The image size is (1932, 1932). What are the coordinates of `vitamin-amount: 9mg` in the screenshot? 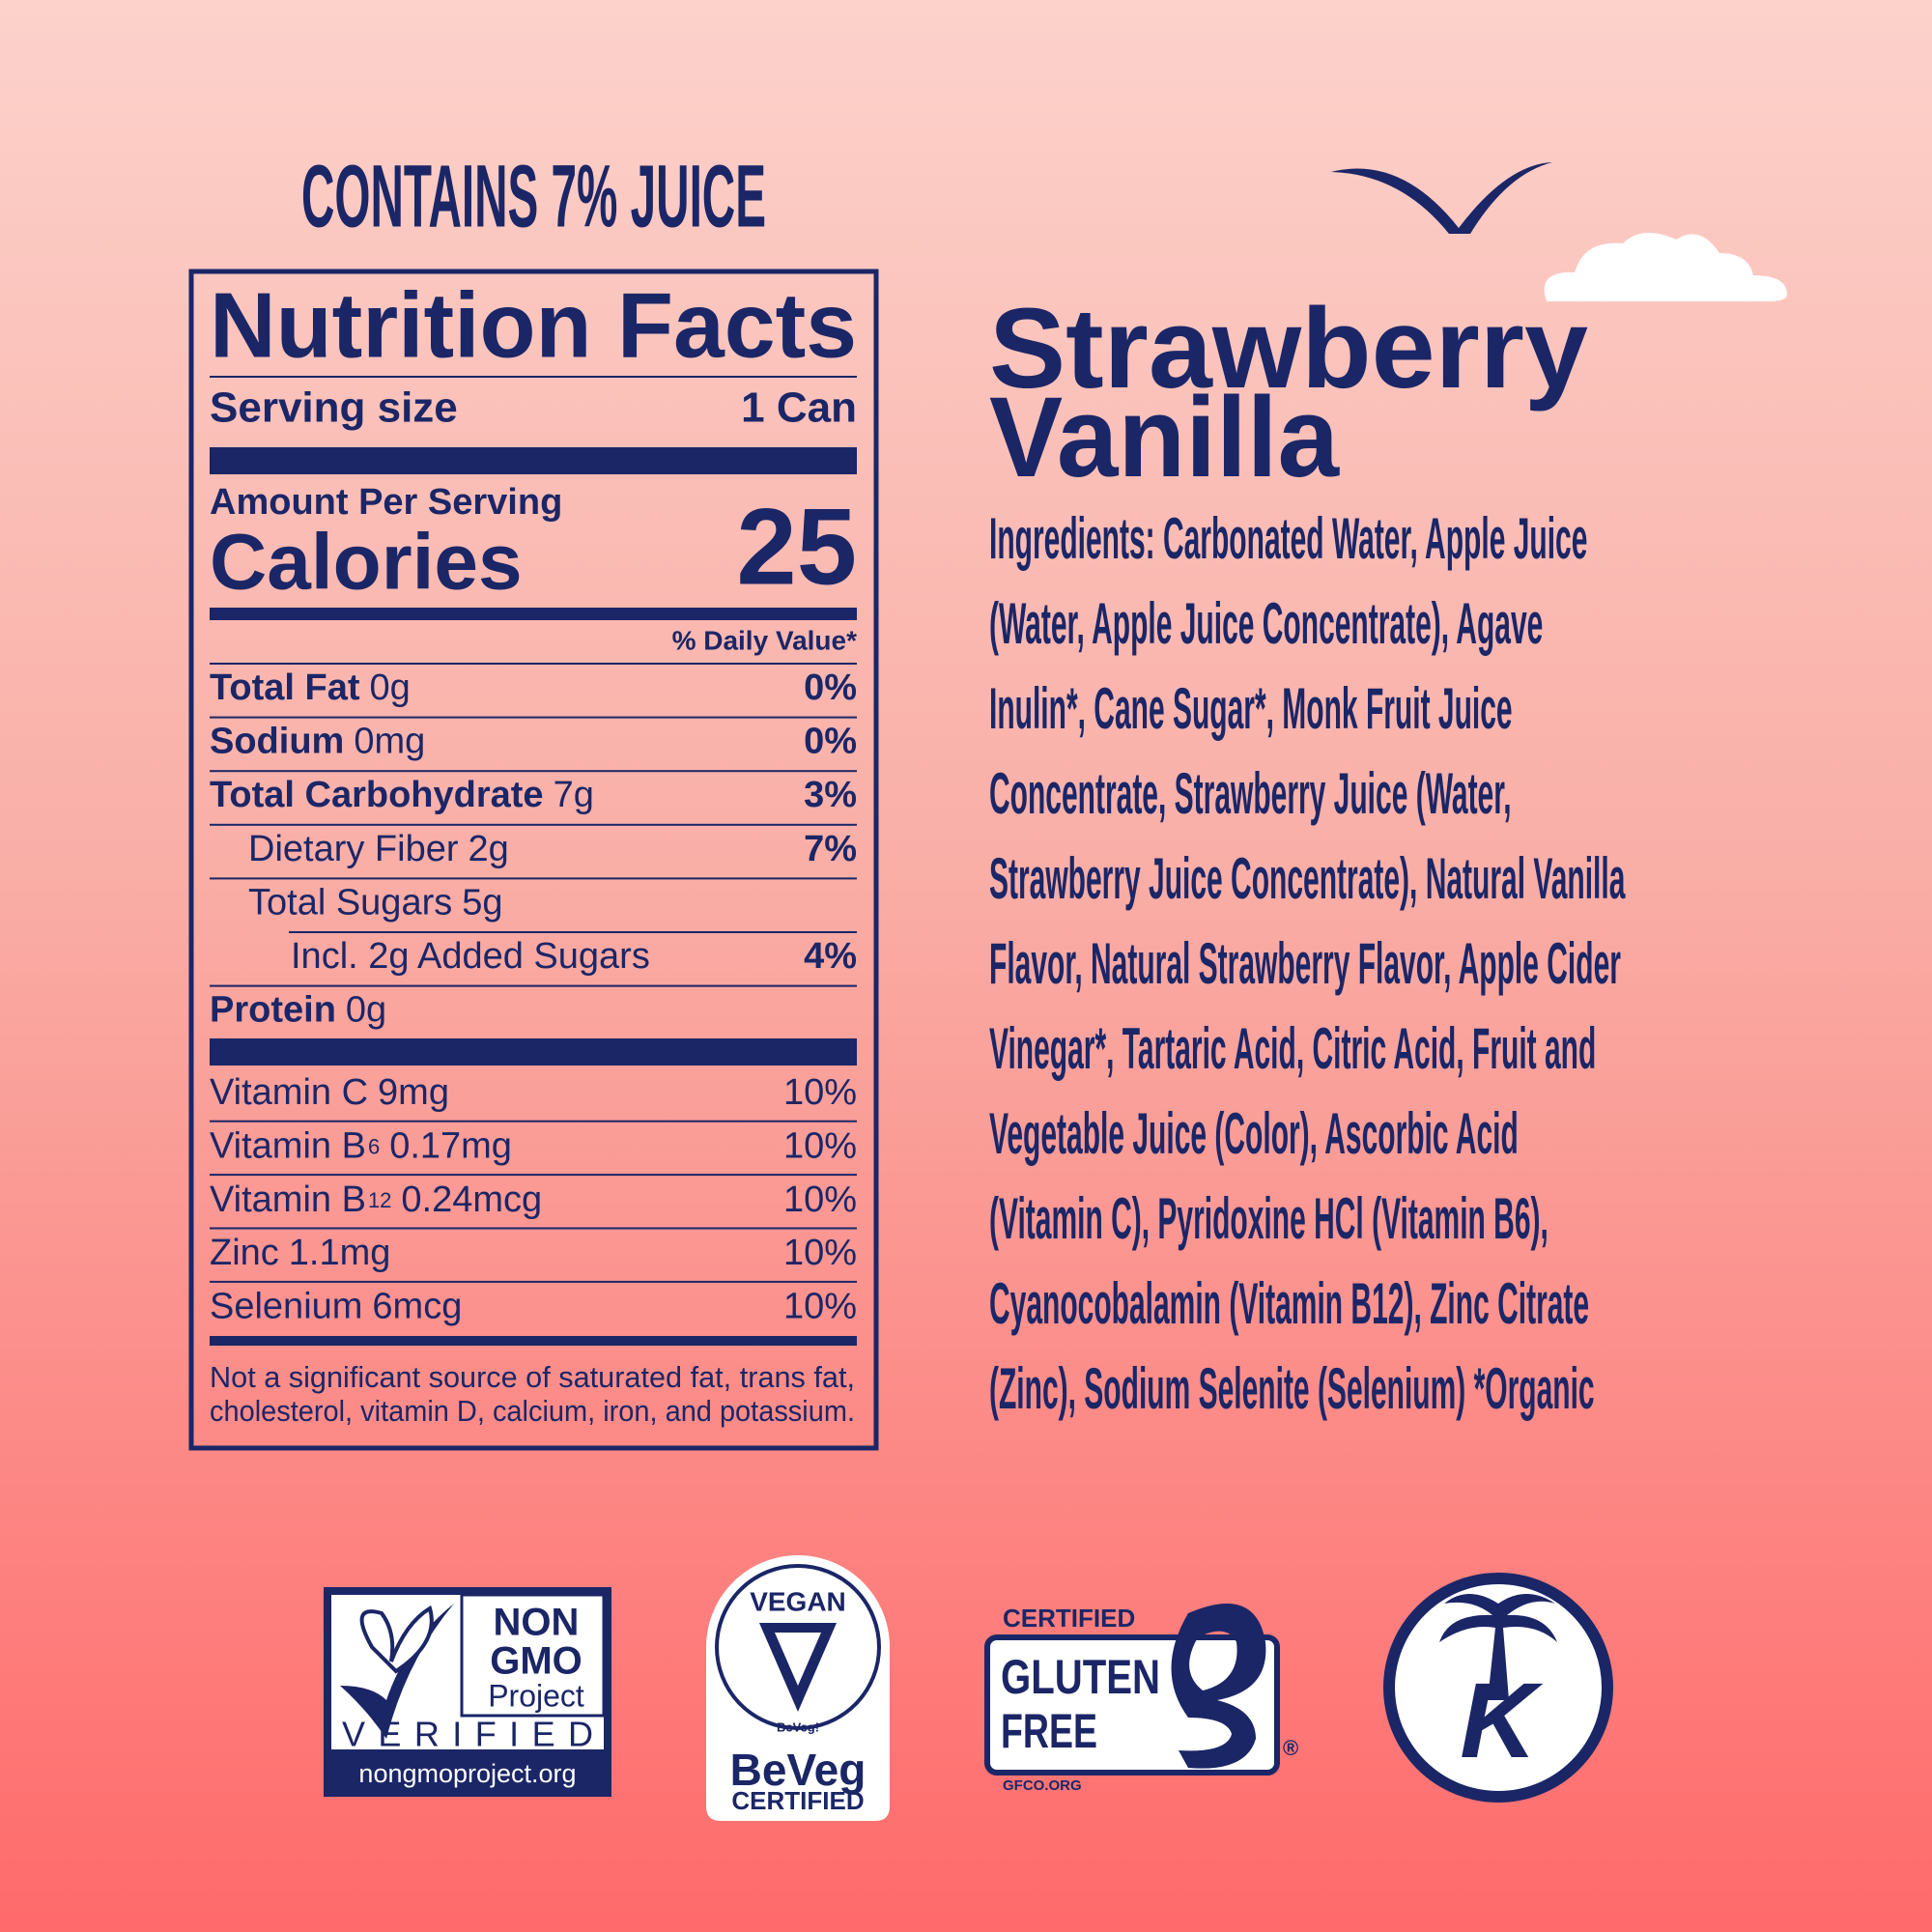 It's located at (413, 1092).